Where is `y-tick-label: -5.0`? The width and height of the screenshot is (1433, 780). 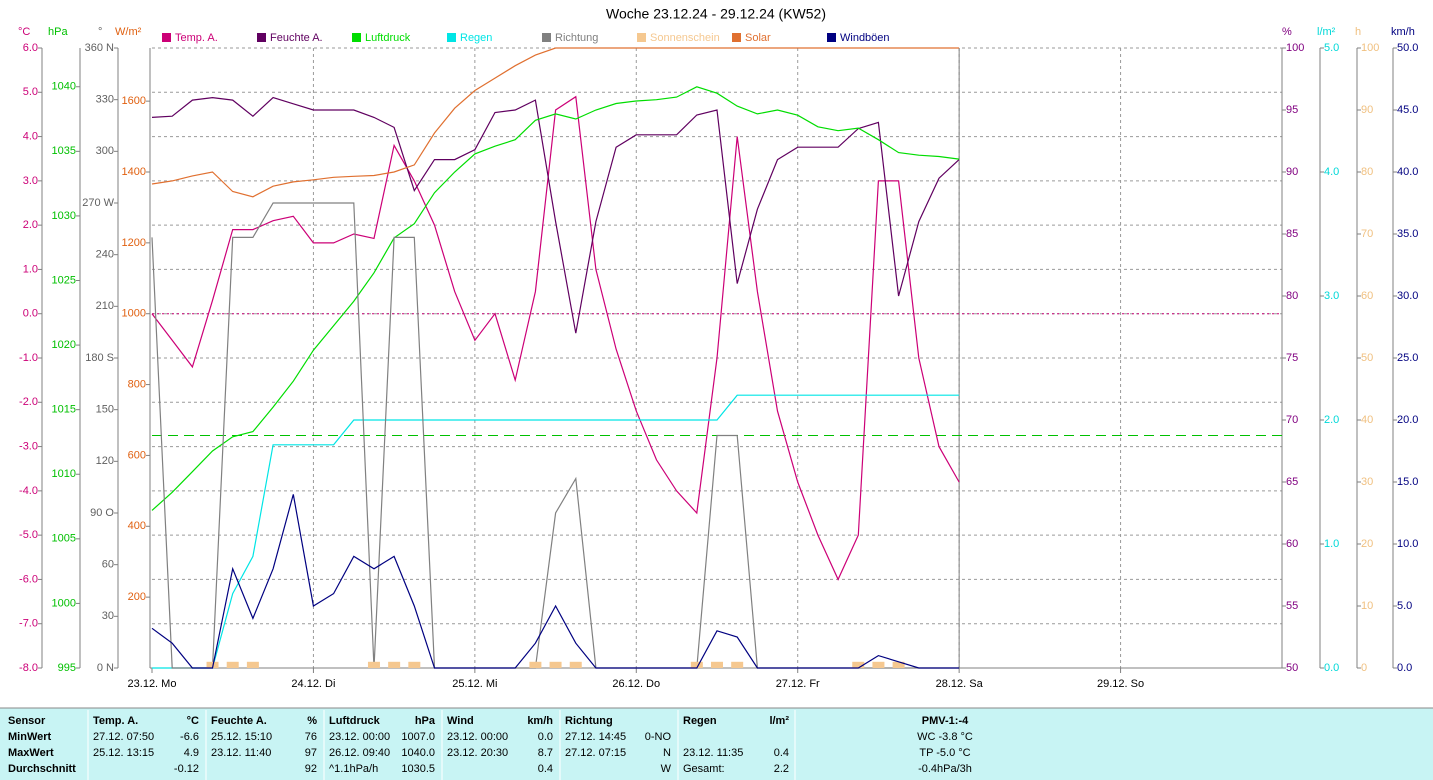 y-tick-label: -5.0 is located at coordinates (28, 535).